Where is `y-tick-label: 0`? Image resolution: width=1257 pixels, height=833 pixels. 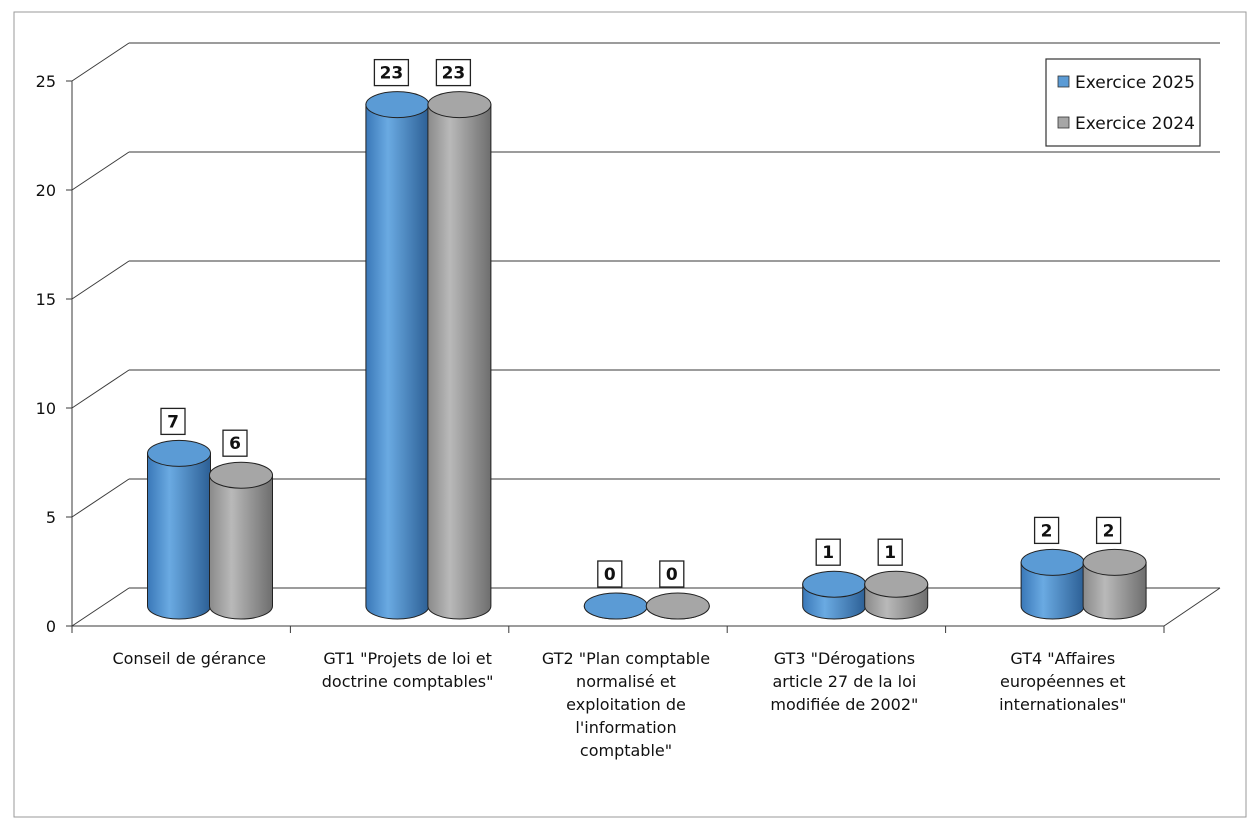 y-tick-label: 0 is located at coordinates (51, 626).